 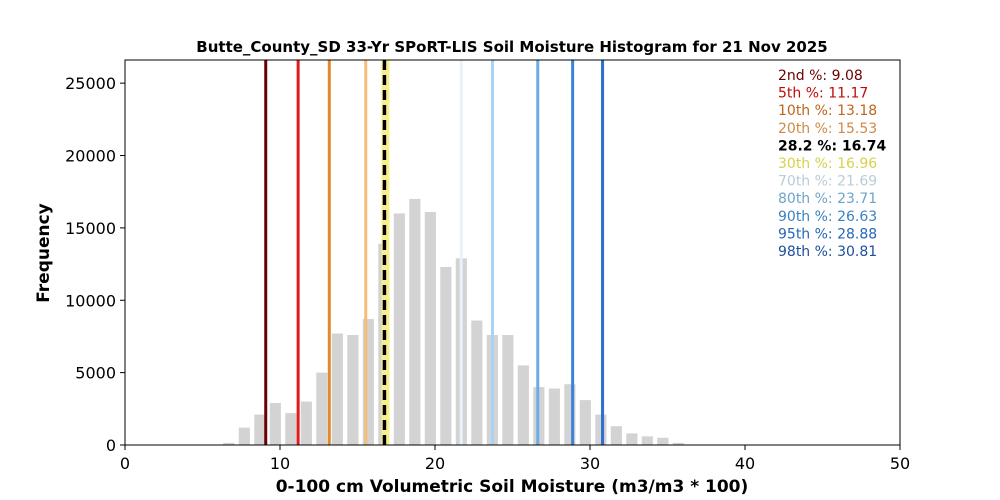 What do you see at coordinates (827, 217) in the screenshot?
I see `legend-entry: 90th %: 26.63` at bounding box center [827, 217].